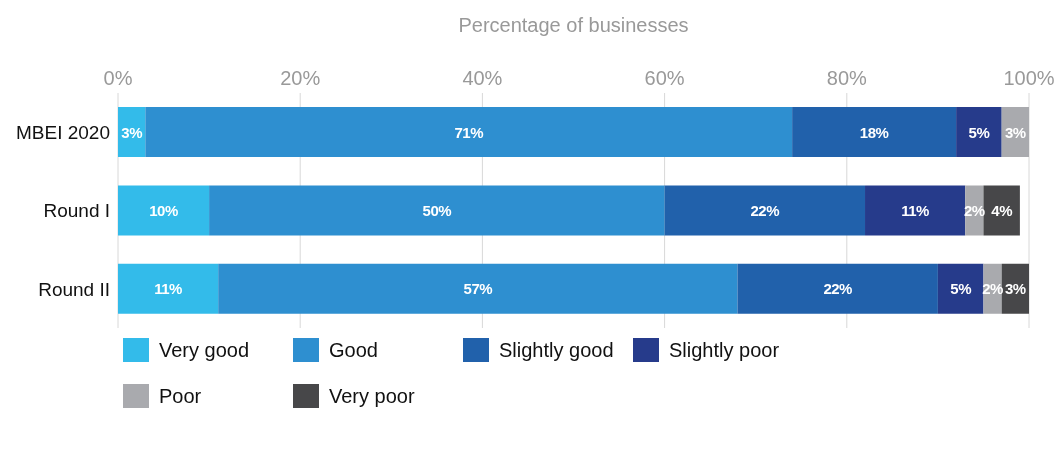 The width and height of the screenshot is (1062, 457). I want to click on x-tick-label: 60%, so click(664, 78).